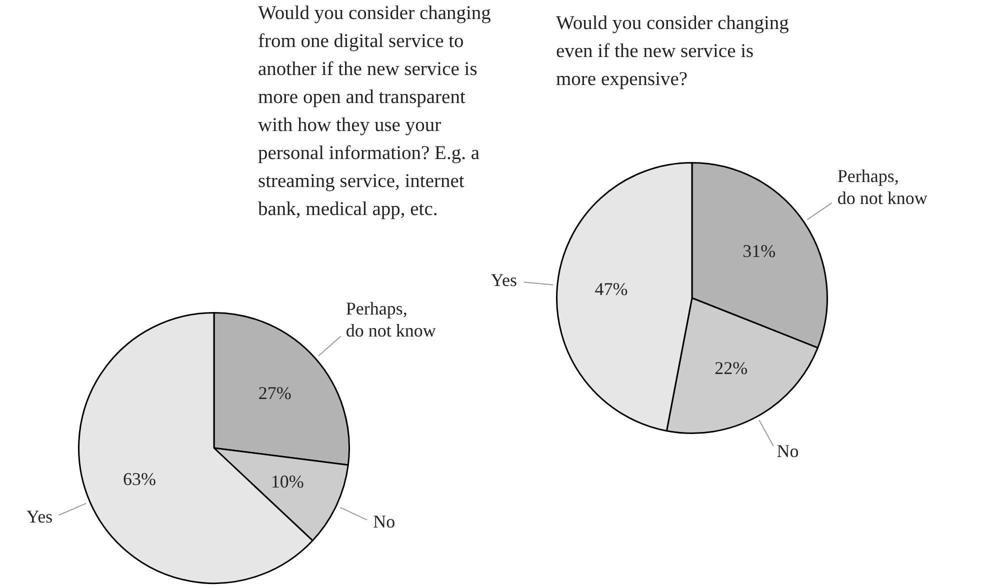 The image size is (990, 588). What do you see at coordinates (731, 368) in the screenshot?
I see `data-label: 22%` at bounding box center [731, 368].